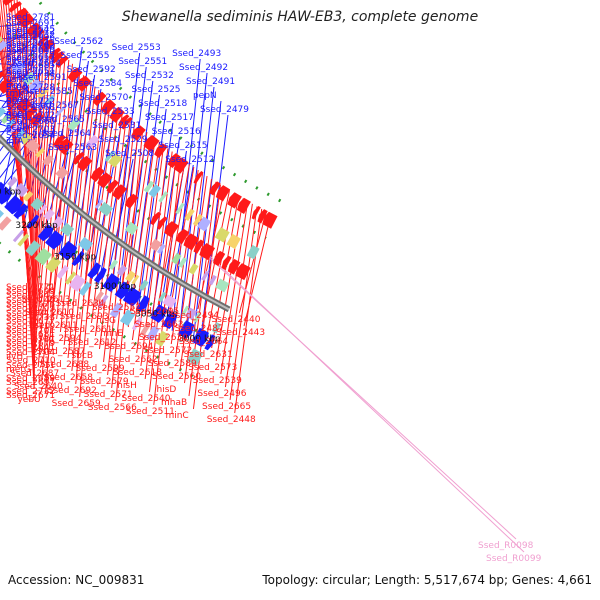 The width and height of the screenshot is (600, 600). I want to click on forward-gene-label: Ssed_2722, so click(30, 102).